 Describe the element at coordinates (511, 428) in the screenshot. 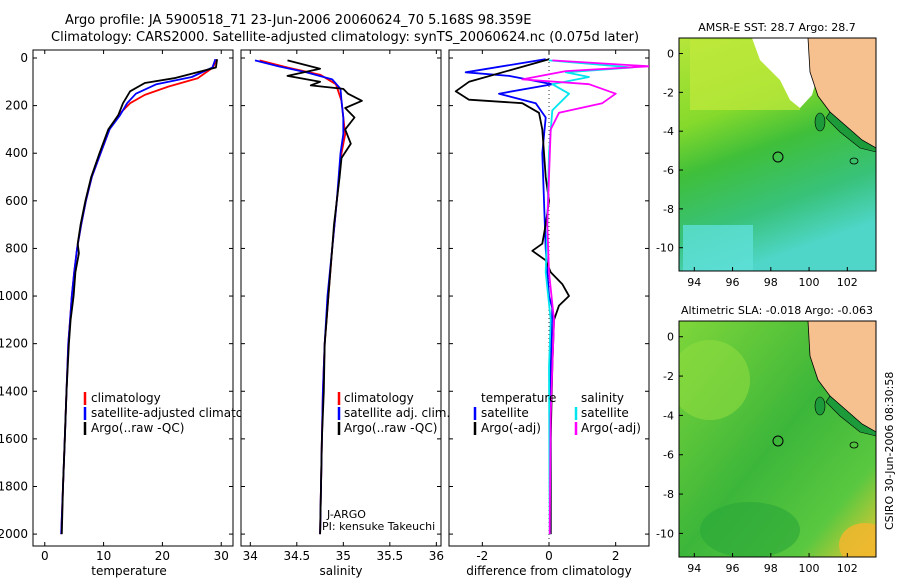

I see `legend-label-temp-argo: Argo(-adj)` at that location.